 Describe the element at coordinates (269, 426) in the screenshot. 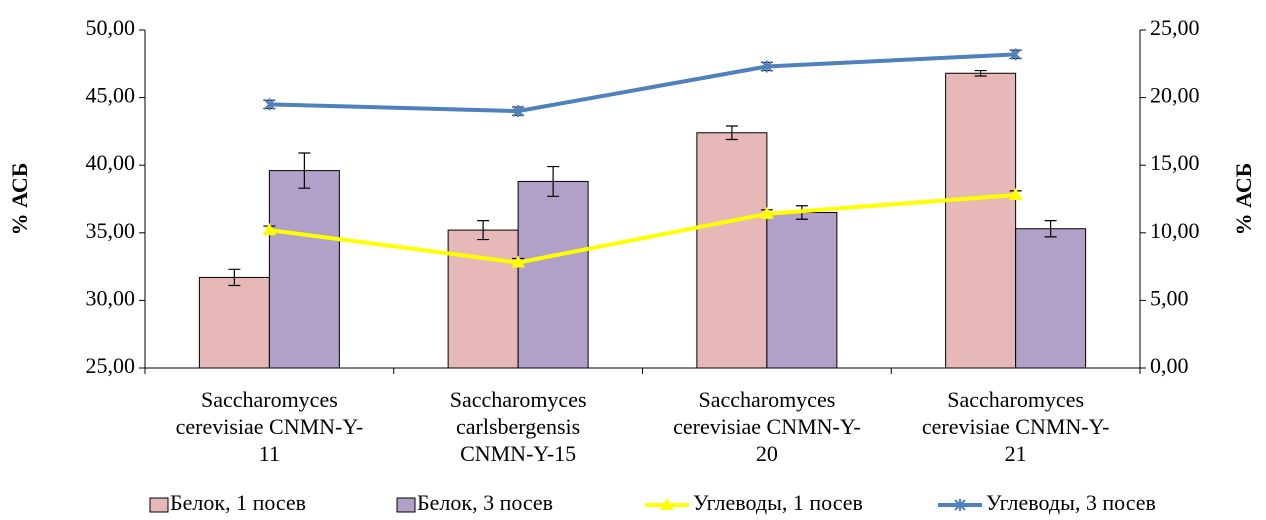

I see `x-tick-label: Saccharomyces cerevisiae CNMN-Y-11` at that location.